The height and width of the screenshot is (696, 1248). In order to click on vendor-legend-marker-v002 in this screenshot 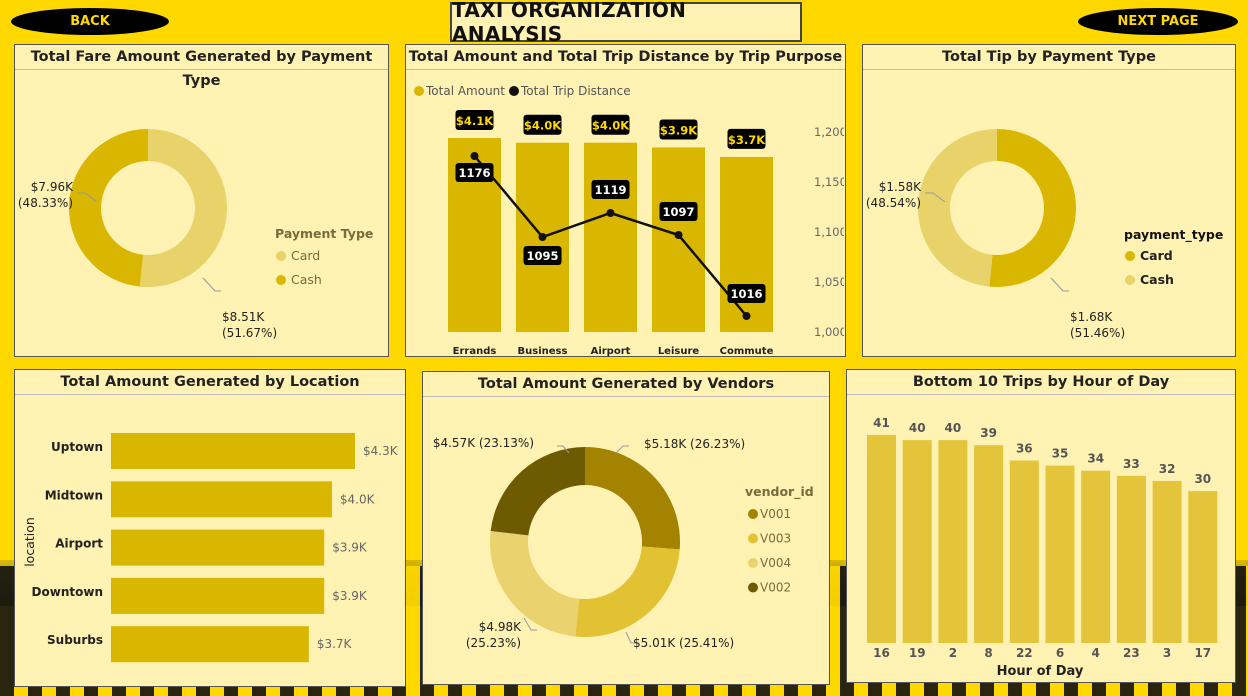, I will do `click(753, 587)`.